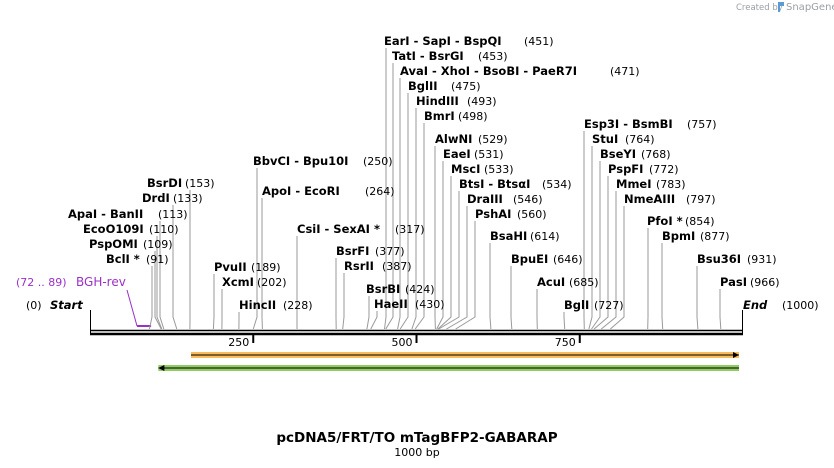 The width and height of the screenshot is (834, 468). What do you see at coordinates (238, 342) in the screenshot?
I see `tick-label-250: 250` at bounding box center [238, 342].